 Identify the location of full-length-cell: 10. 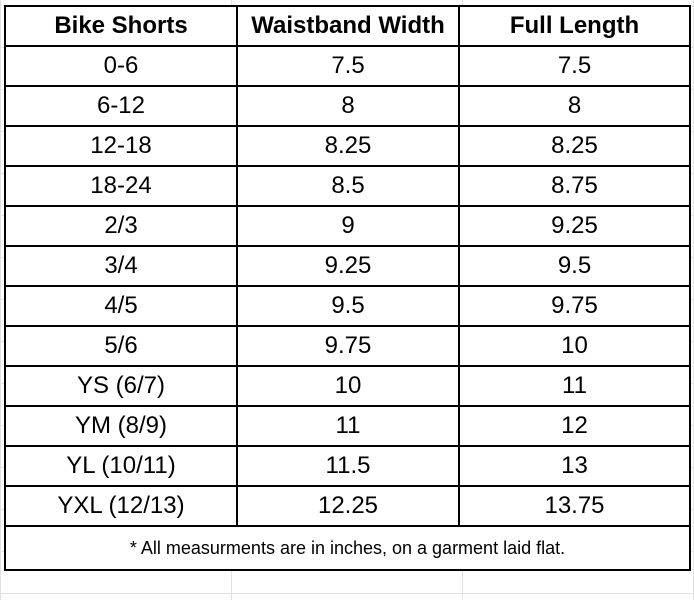
(574, 346).